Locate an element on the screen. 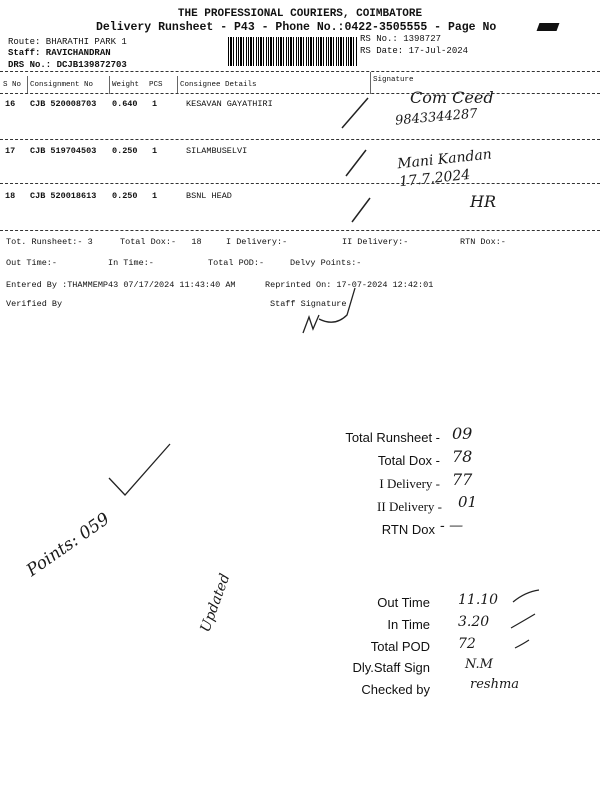 Image resolution: width=600 pixels, height=800 pixels. stamp-label: Total Runsheet - is located at coordinates (392, 437).